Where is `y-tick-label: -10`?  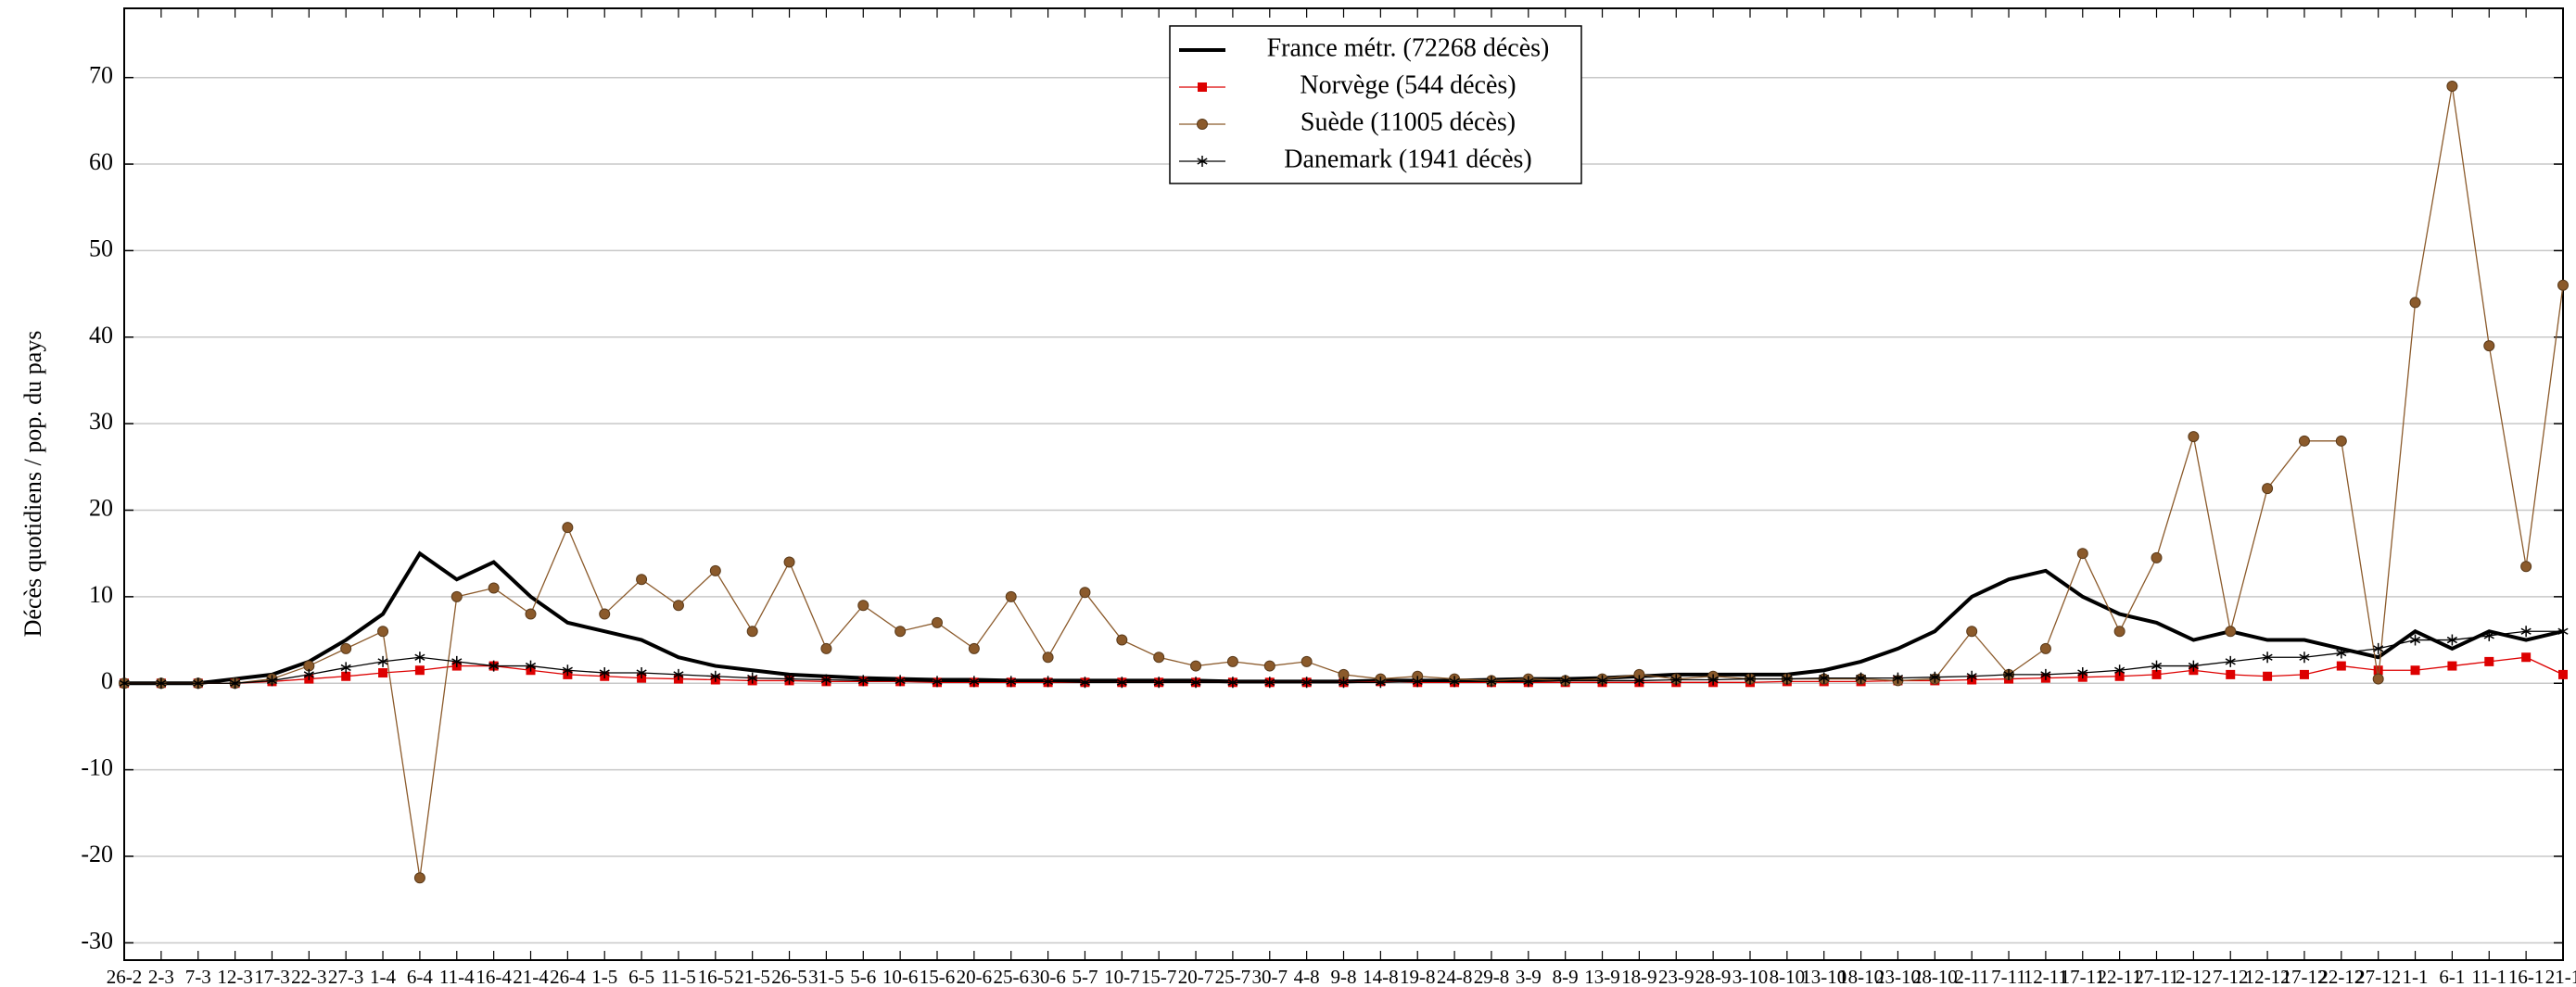
y-tick-label: -10 is located at coordinates (97, 767).